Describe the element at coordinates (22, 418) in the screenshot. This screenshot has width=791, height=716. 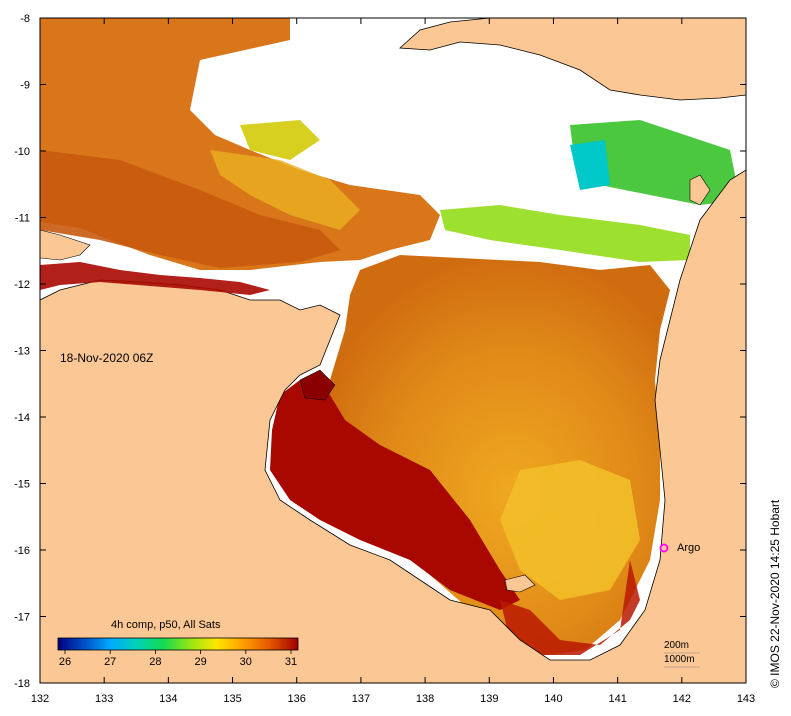
I see `y-tick-label: -14` at that location.